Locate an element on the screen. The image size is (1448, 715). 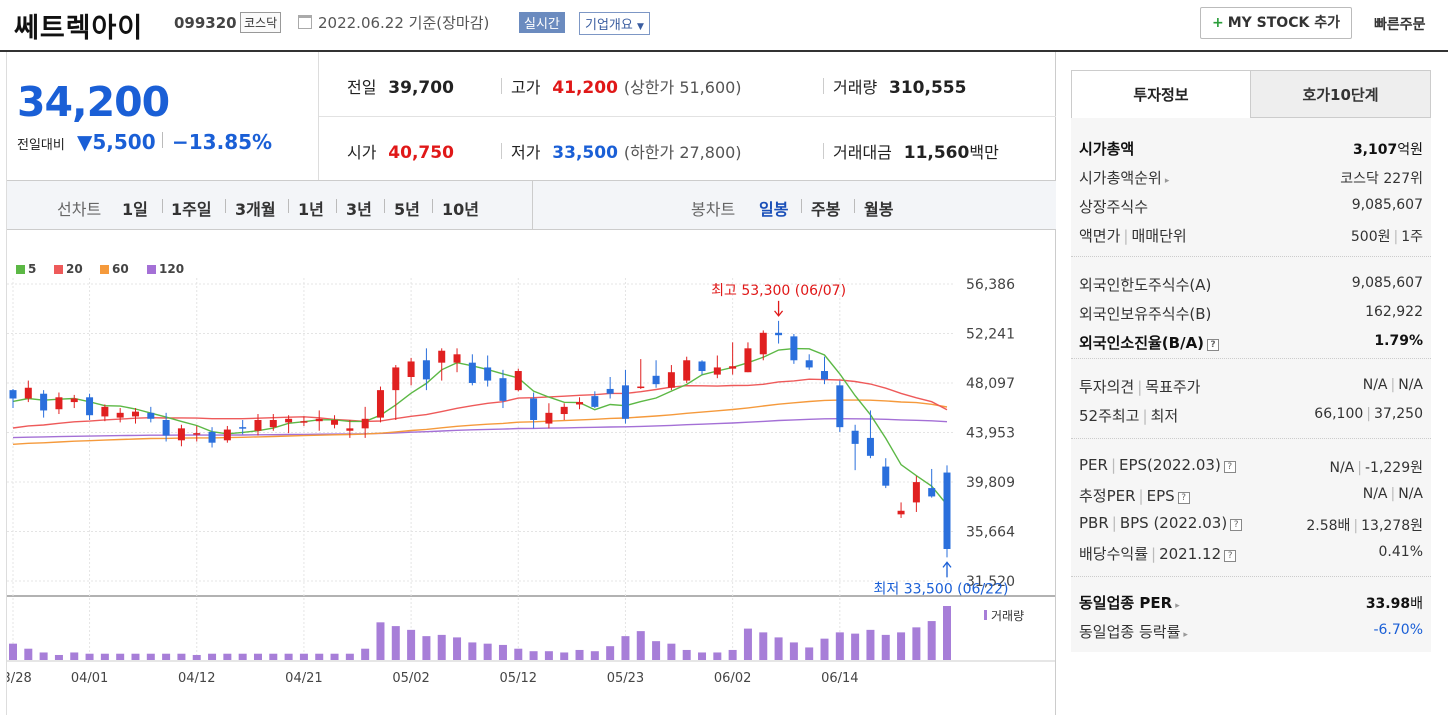
info-key-label: BPS (2022.03) is located at coordinates (1173, 523).